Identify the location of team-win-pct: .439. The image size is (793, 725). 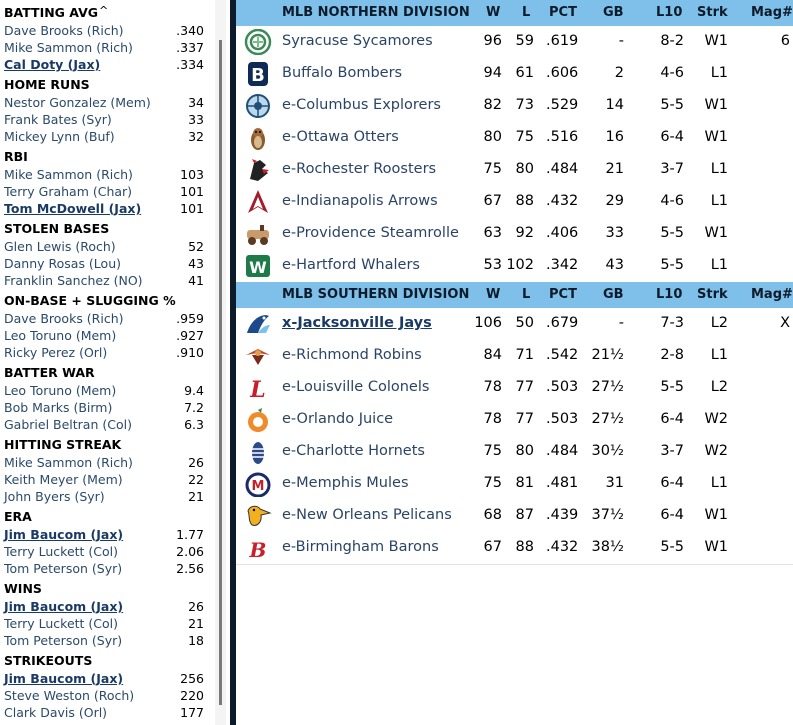
(562, 515).